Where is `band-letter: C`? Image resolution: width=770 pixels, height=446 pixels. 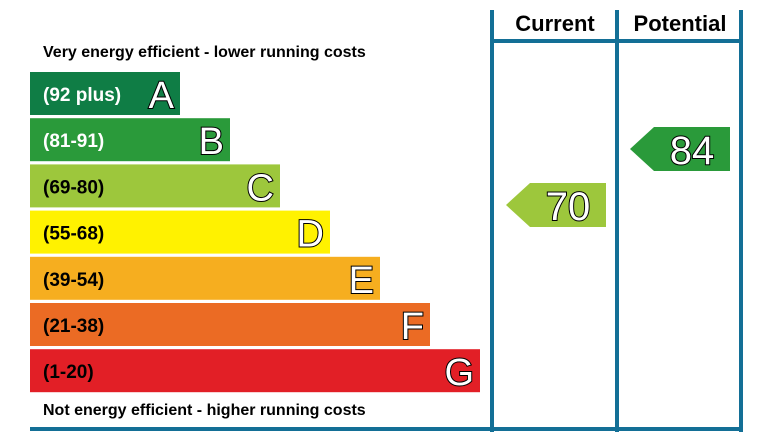
band-letter: C is located at coordinates (260, 188).